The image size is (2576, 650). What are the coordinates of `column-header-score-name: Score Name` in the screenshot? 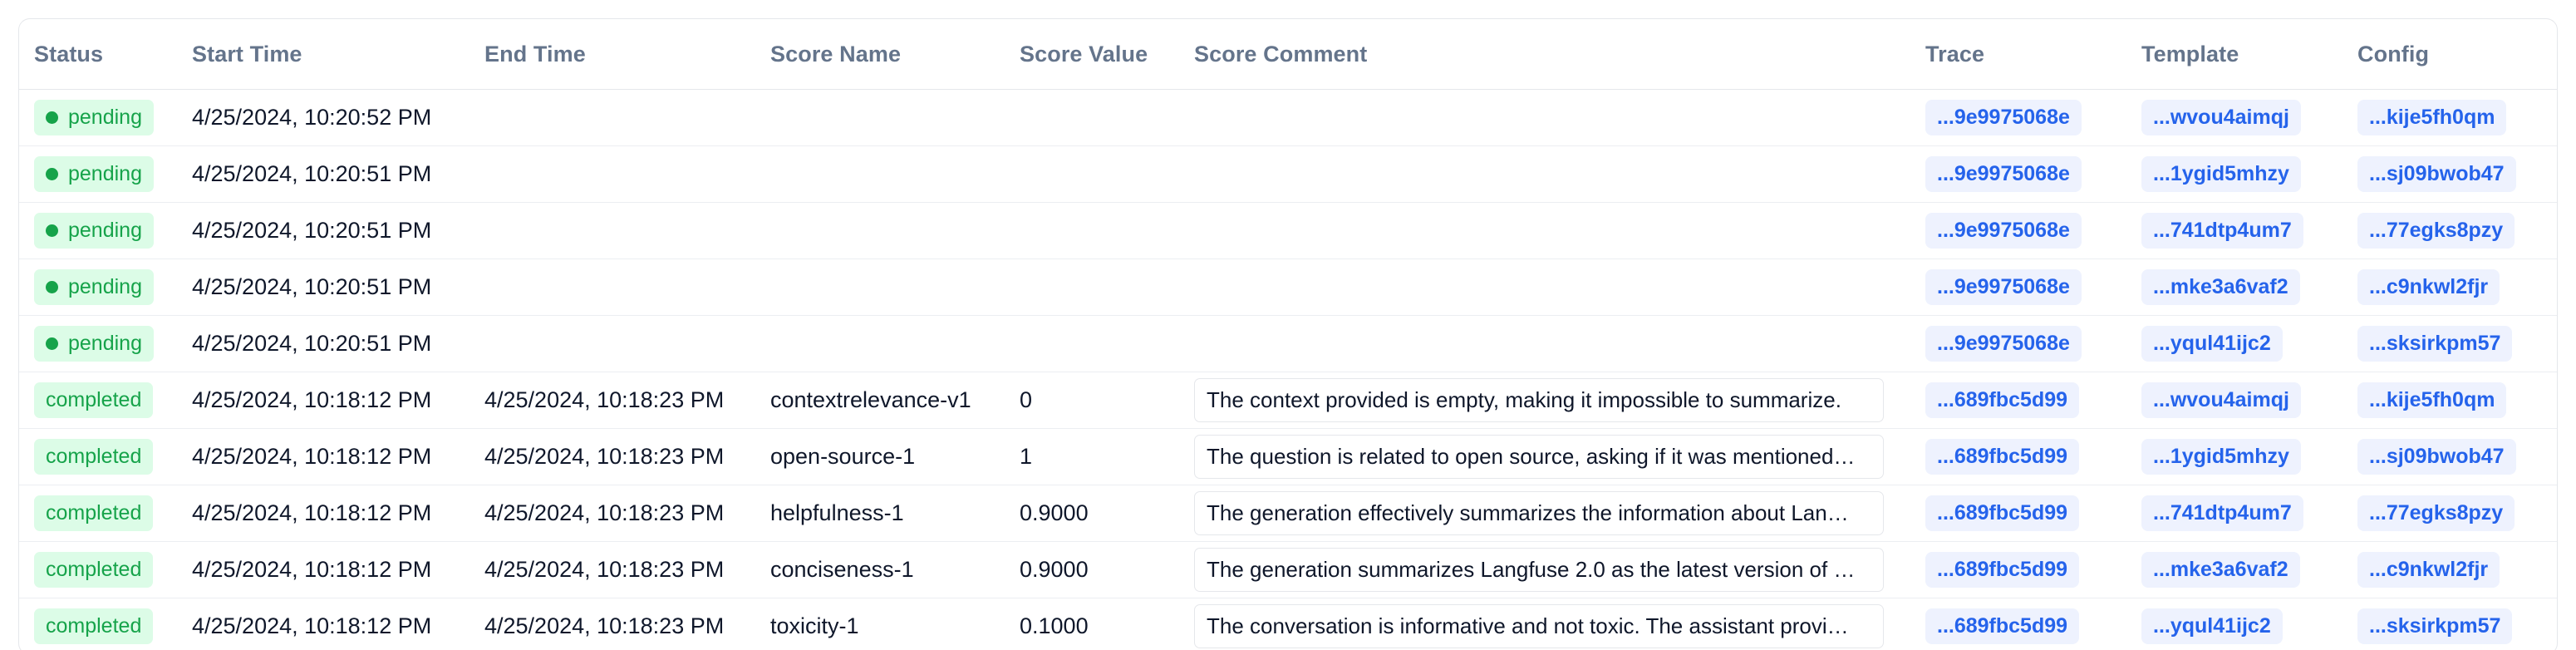 It's located at (885, 54).